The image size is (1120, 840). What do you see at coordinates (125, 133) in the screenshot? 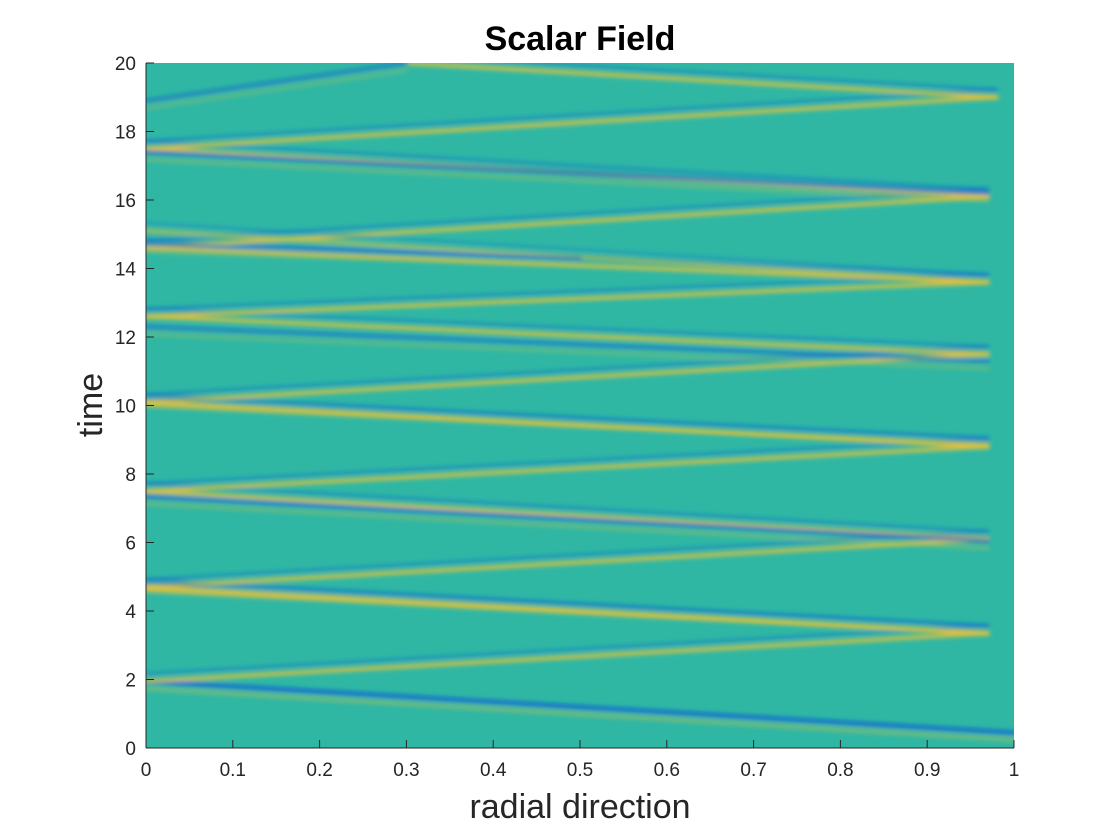
I see `y-tick-label: 18` at bounding box center [125, 133].